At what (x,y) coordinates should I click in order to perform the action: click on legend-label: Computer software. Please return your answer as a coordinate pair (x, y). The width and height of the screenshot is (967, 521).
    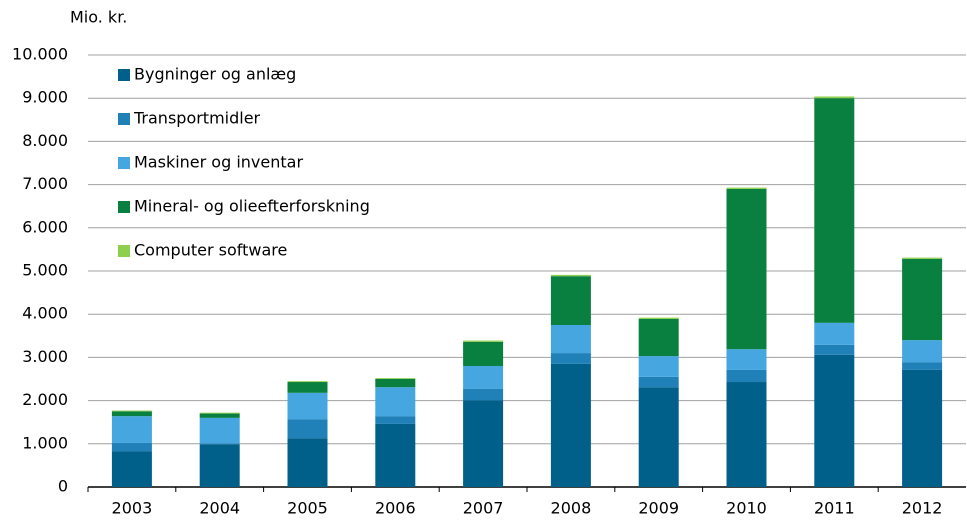
    Looking at the image, I should click on (210, 250).